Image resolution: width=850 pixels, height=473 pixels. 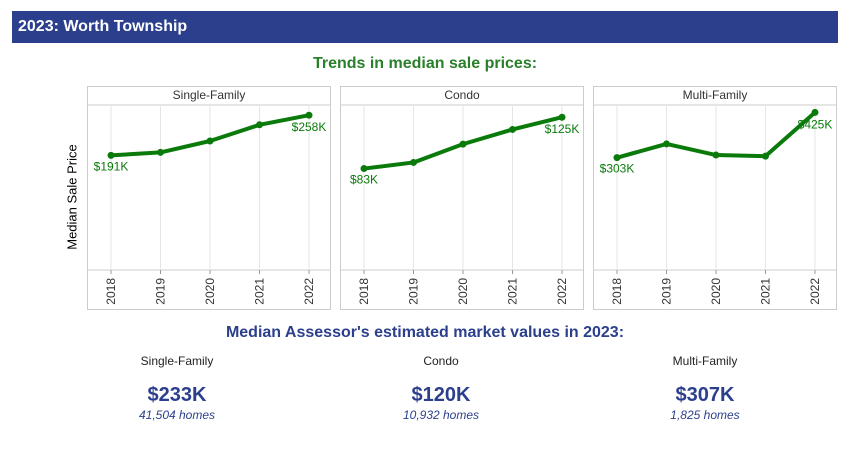 What do you see at coordinates (364, 180) in the screenshot?
I see `data-label-start: $83K` at bounding box center [364, 180].